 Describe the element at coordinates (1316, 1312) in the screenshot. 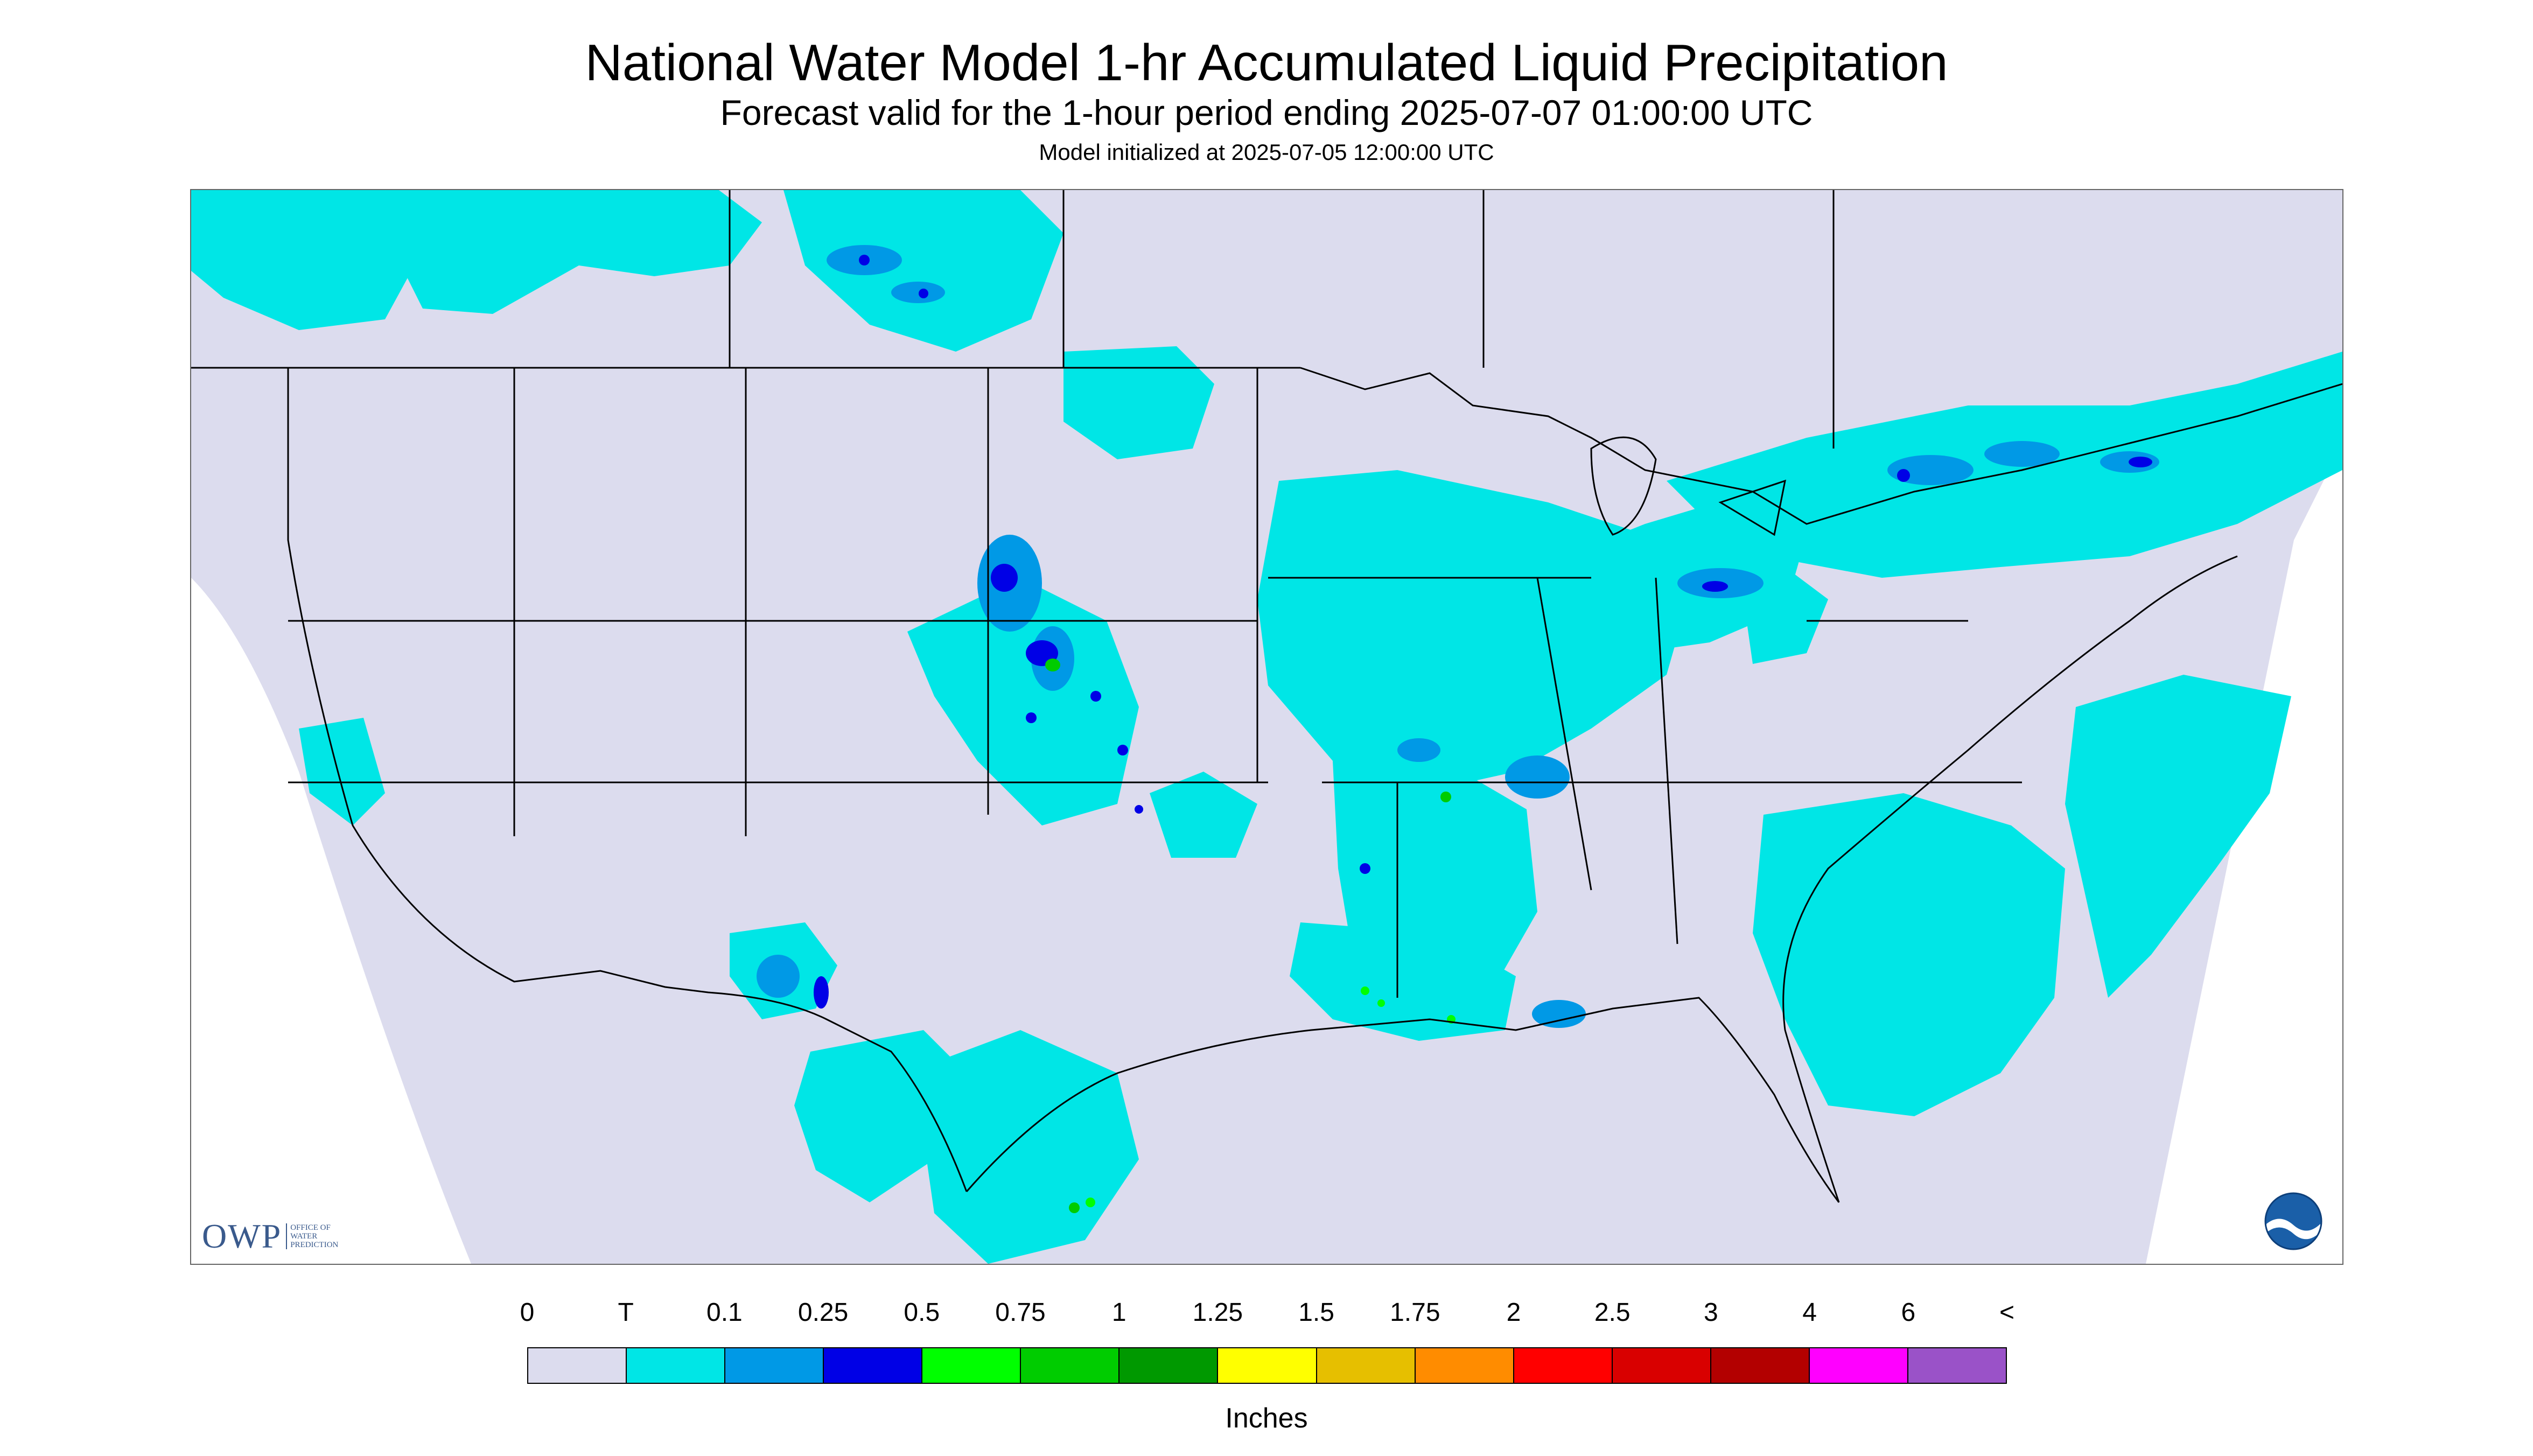

I see `legend-label: 1.5` at that location.